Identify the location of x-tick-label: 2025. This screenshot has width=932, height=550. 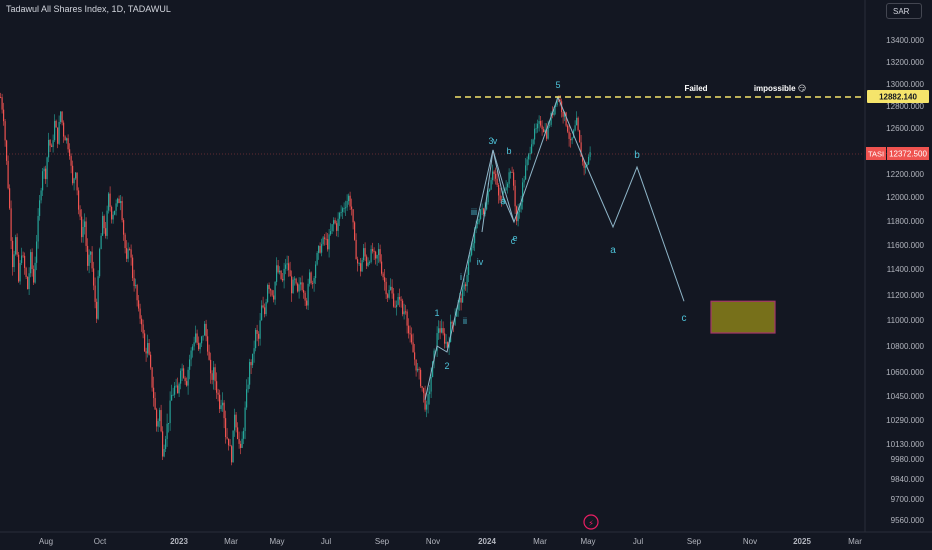
(802, 541).